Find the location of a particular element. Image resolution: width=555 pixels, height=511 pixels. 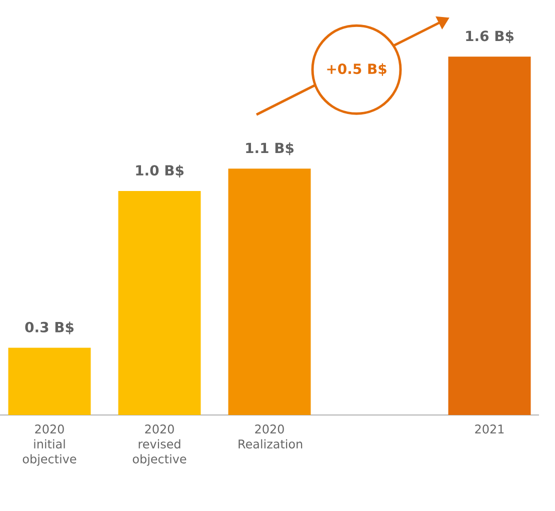

data-label: 0.3 B$ is located at coordinates (49, 328).